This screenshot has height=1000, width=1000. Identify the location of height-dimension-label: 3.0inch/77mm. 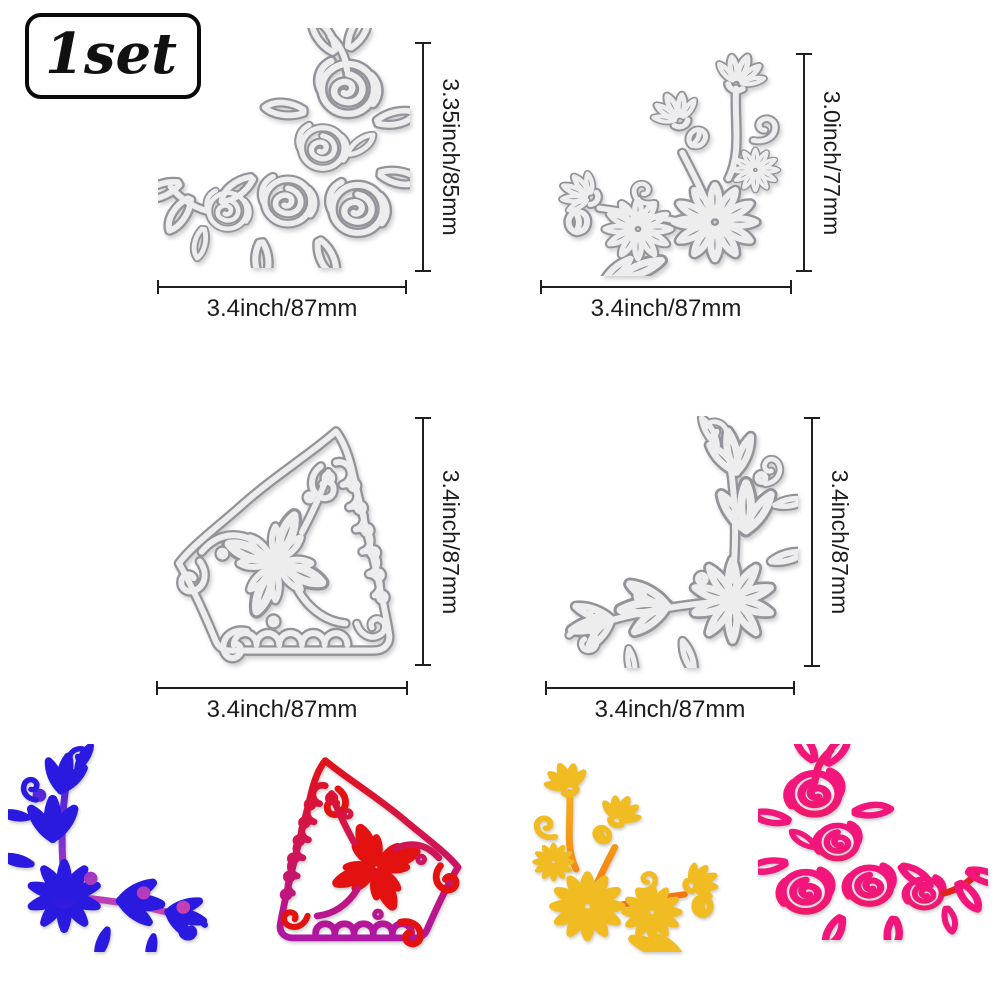
(832, 162).